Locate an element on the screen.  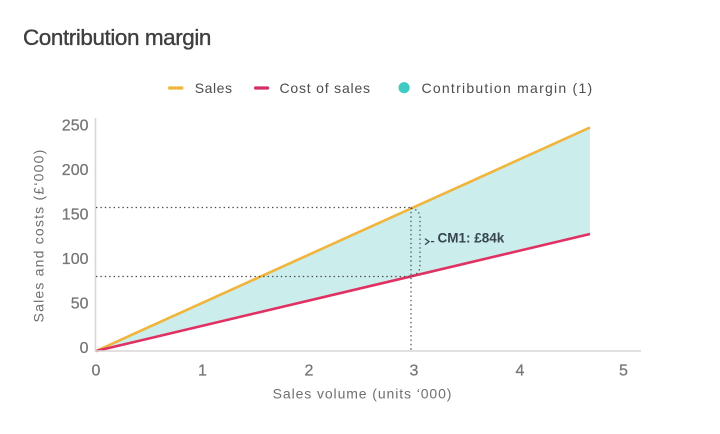
svg-text: 1 is located at coordinates (202, 370).